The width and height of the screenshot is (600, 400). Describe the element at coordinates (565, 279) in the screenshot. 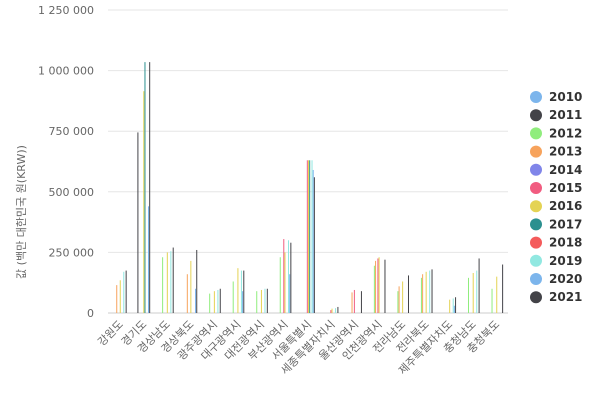

I see `legend-label: 2020` at that location.